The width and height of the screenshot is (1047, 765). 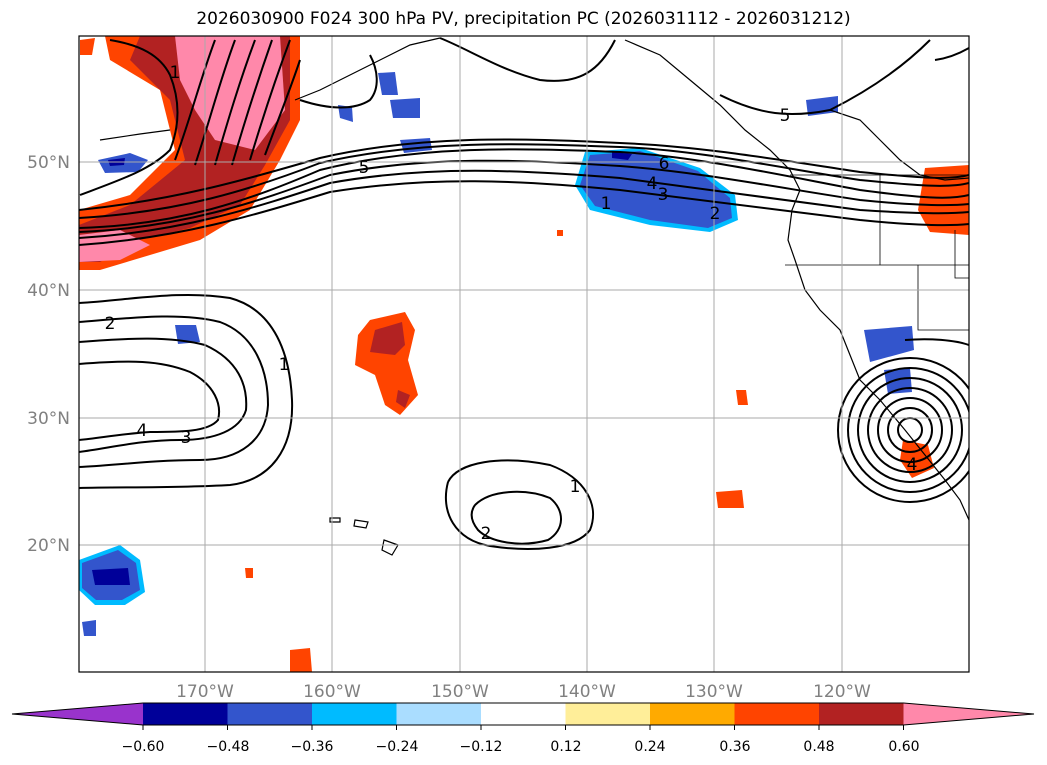 What do you see at coordinates (460, 692) in the screenshot?
I see `lon-label: 150°W` at bounding box center [460, 692].